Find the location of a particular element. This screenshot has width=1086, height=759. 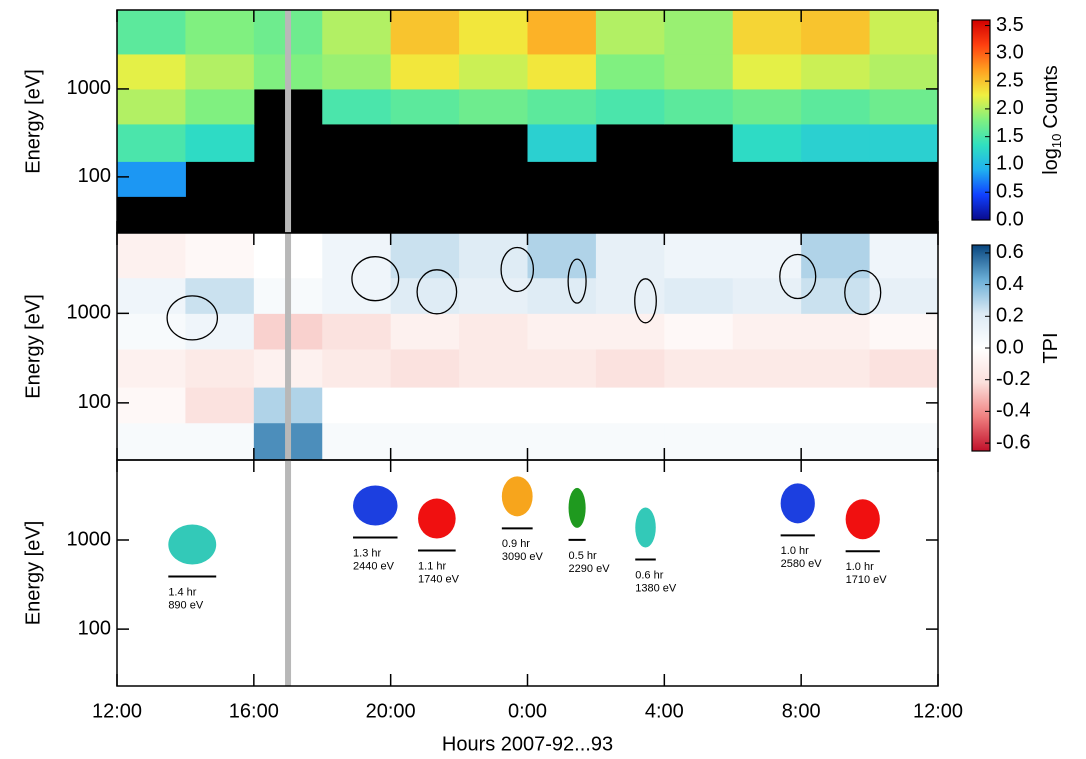

colorbar-label-sub: 10 is located at coordinates (1056, 141).